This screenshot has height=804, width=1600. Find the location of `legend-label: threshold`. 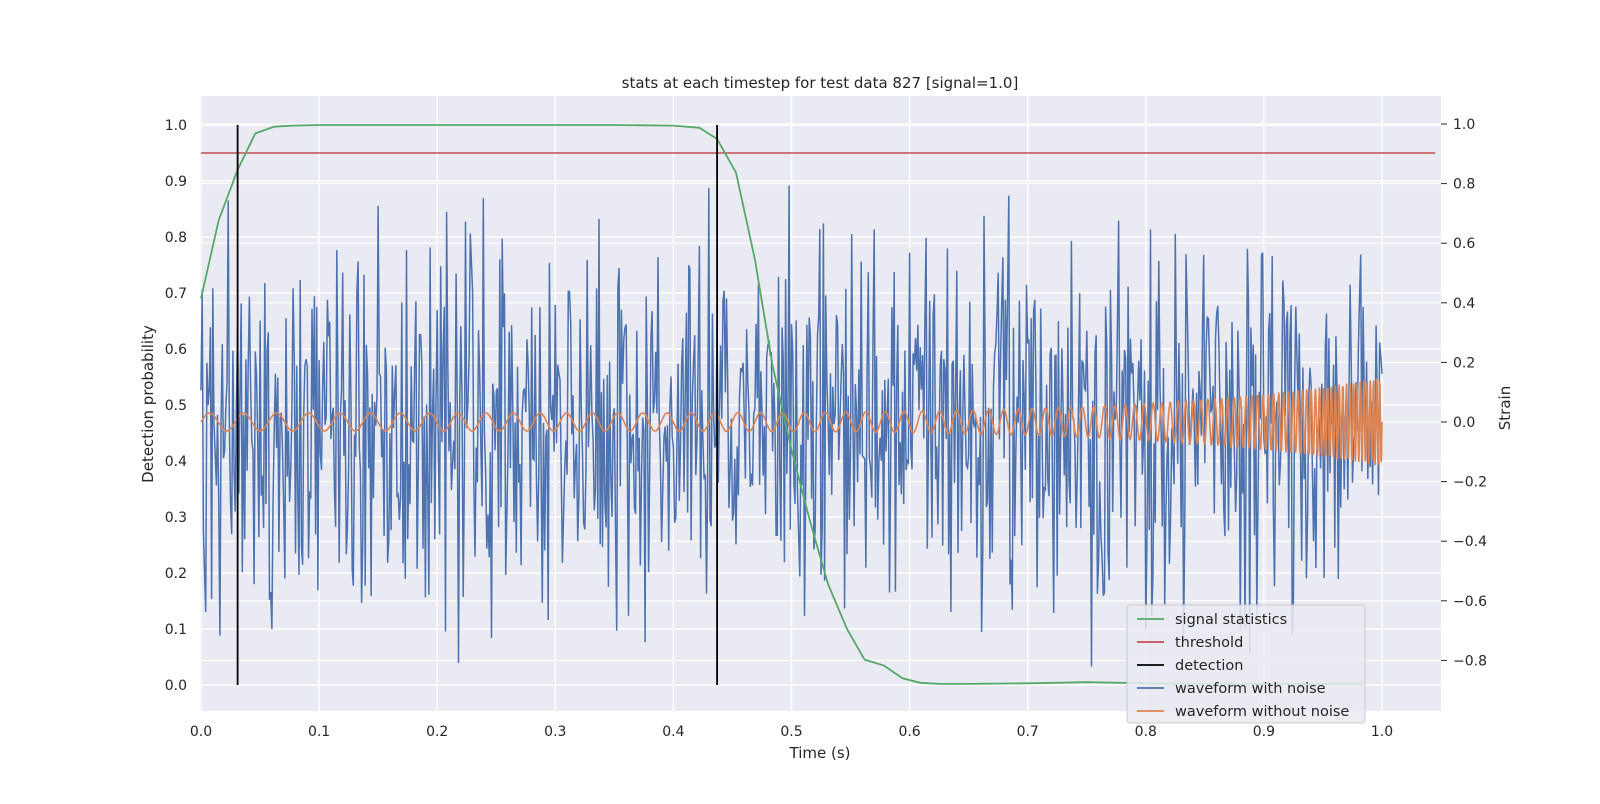

legend-label: threshold is located at coordinates (1209, 643).